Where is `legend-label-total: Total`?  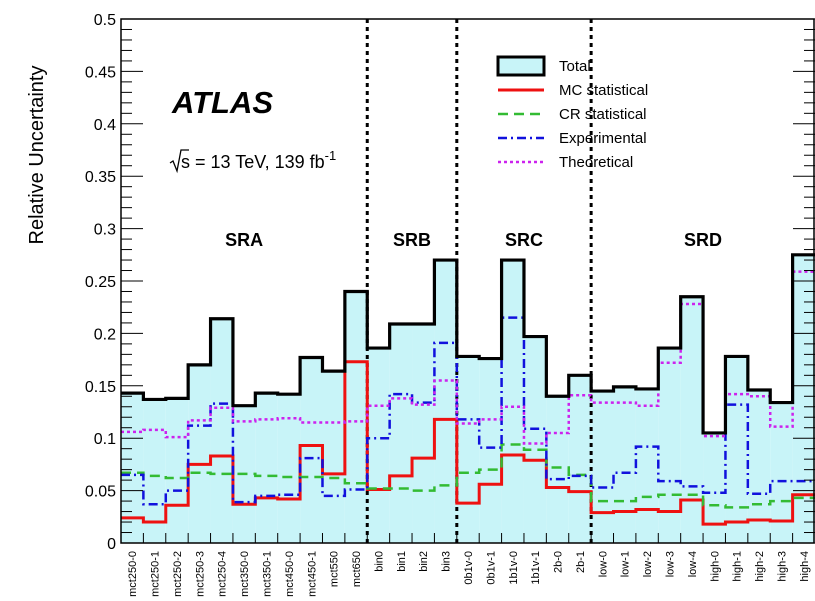
legend-label-total: Total is located at coordinates (575, 66).